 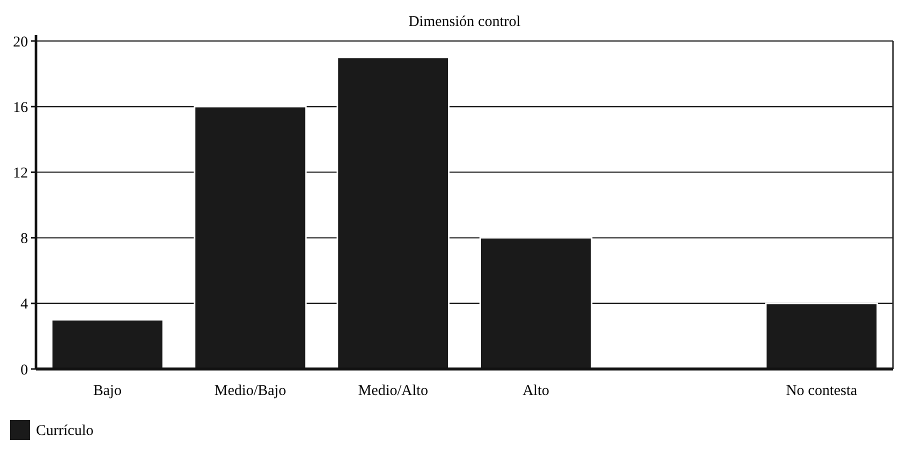 What do you see at coordinates (65, 431) in the screenshot?
I see `legend-label: Currículo` at bounding box center [65, 431].